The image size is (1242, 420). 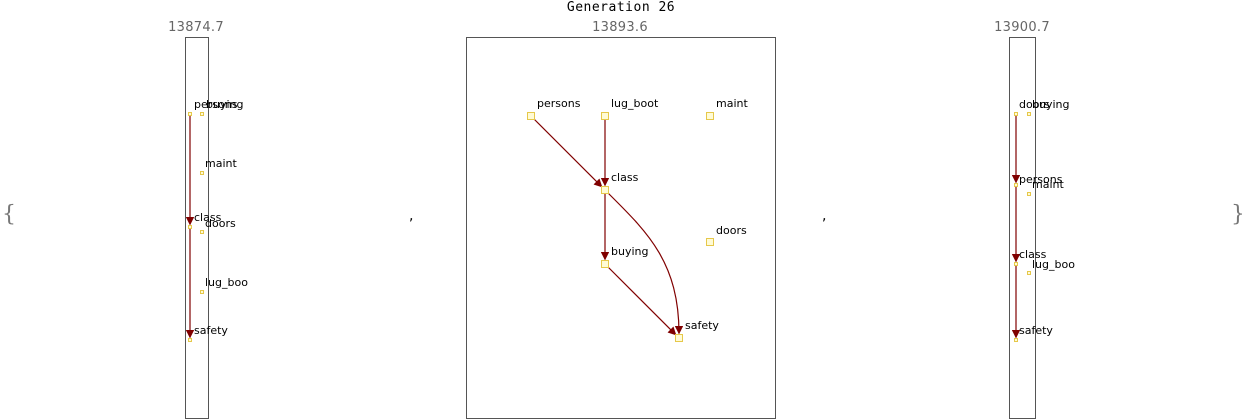 What do you see at coordinates (1236, 214) in the screenshot?
I see `close-brace: }` at bounding box center [1236, 214].